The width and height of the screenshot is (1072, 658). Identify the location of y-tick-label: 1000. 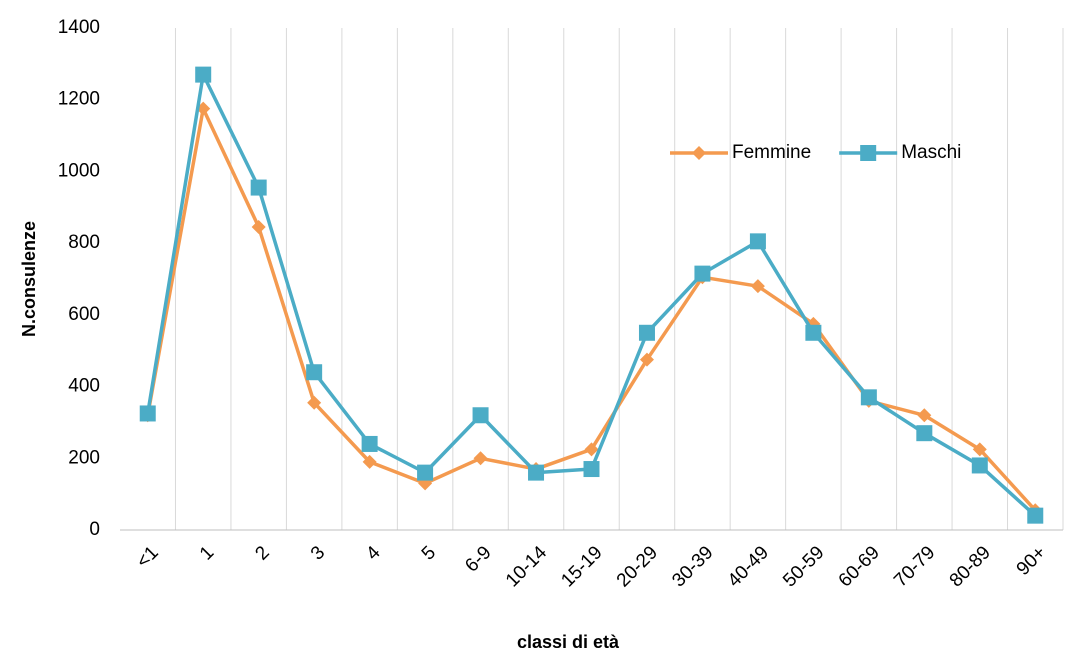
(79, 170).